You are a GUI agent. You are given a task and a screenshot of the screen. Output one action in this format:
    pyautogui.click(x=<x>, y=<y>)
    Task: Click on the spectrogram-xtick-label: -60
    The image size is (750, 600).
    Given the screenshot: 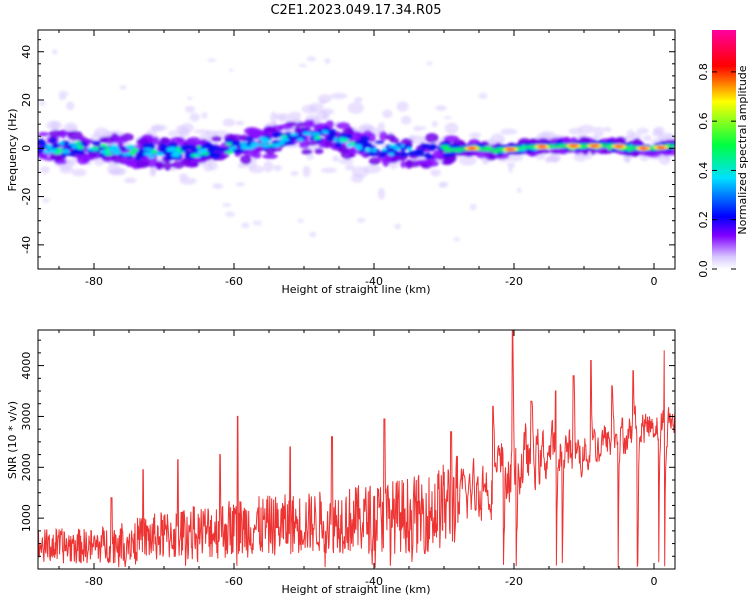 What is the action you would take?
    pyautogui.click(x=234, y=281)
    